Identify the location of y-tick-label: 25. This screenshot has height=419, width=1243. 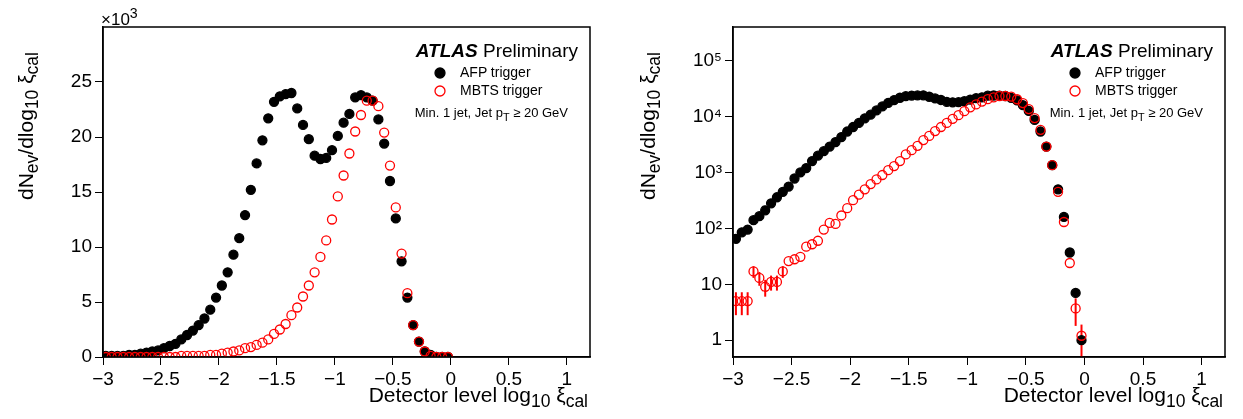
(81, 81).